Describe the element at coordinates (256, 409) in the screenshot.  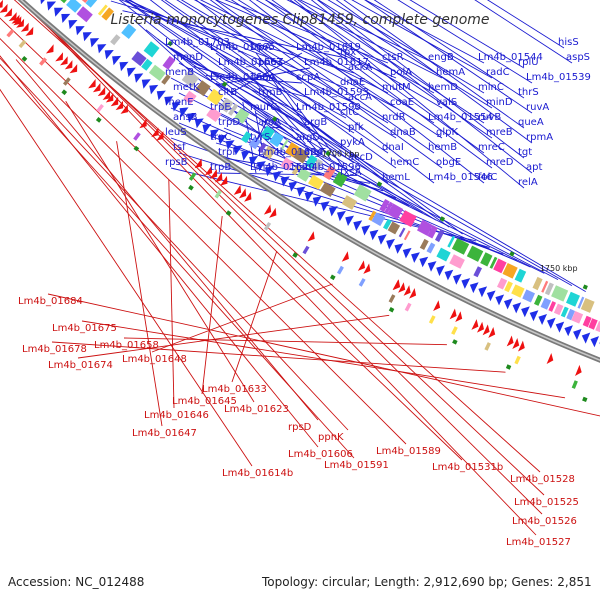
I see `minus-strand-gene-label: Lm4b_01623` at that location.